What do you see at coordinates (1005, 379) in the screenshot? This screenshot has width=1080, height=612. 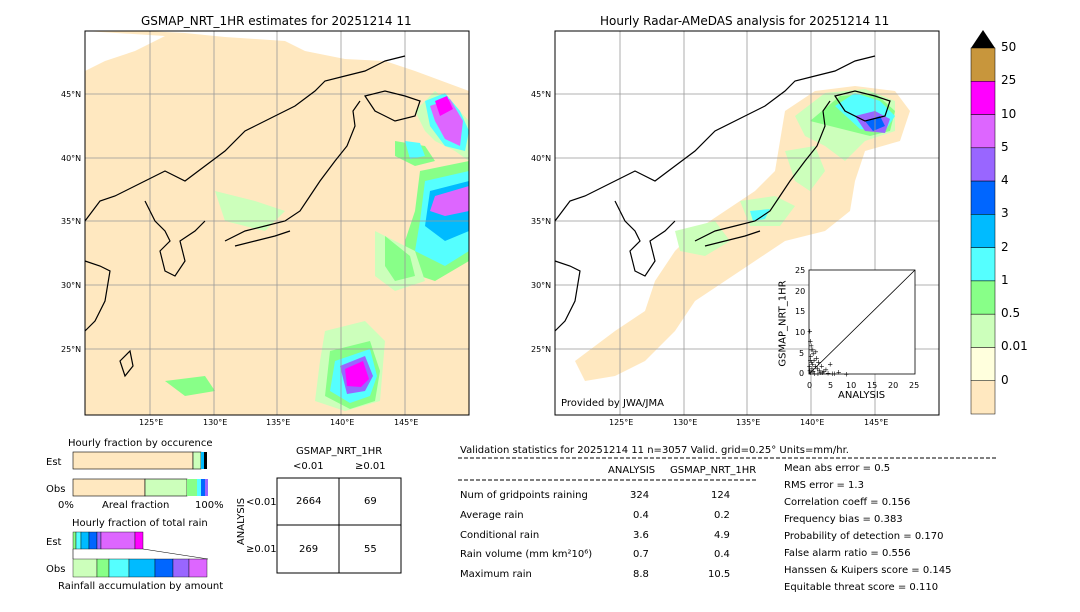 I see `colorbar-label: 0` at bounding box center [1005, 379].